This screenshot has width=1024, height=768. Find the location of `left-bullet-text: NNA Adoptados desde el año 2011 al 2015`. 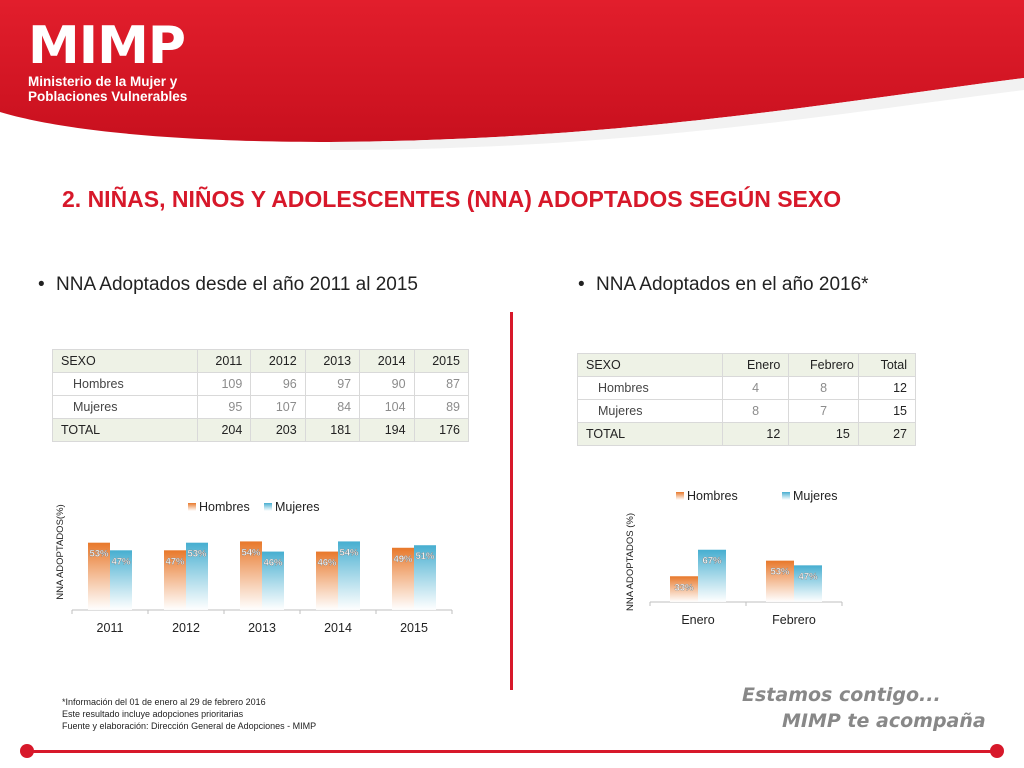

left-bullet-text: NNA Adoptados desde el año 2011 al 2015 is located at coordinates (237, 284).